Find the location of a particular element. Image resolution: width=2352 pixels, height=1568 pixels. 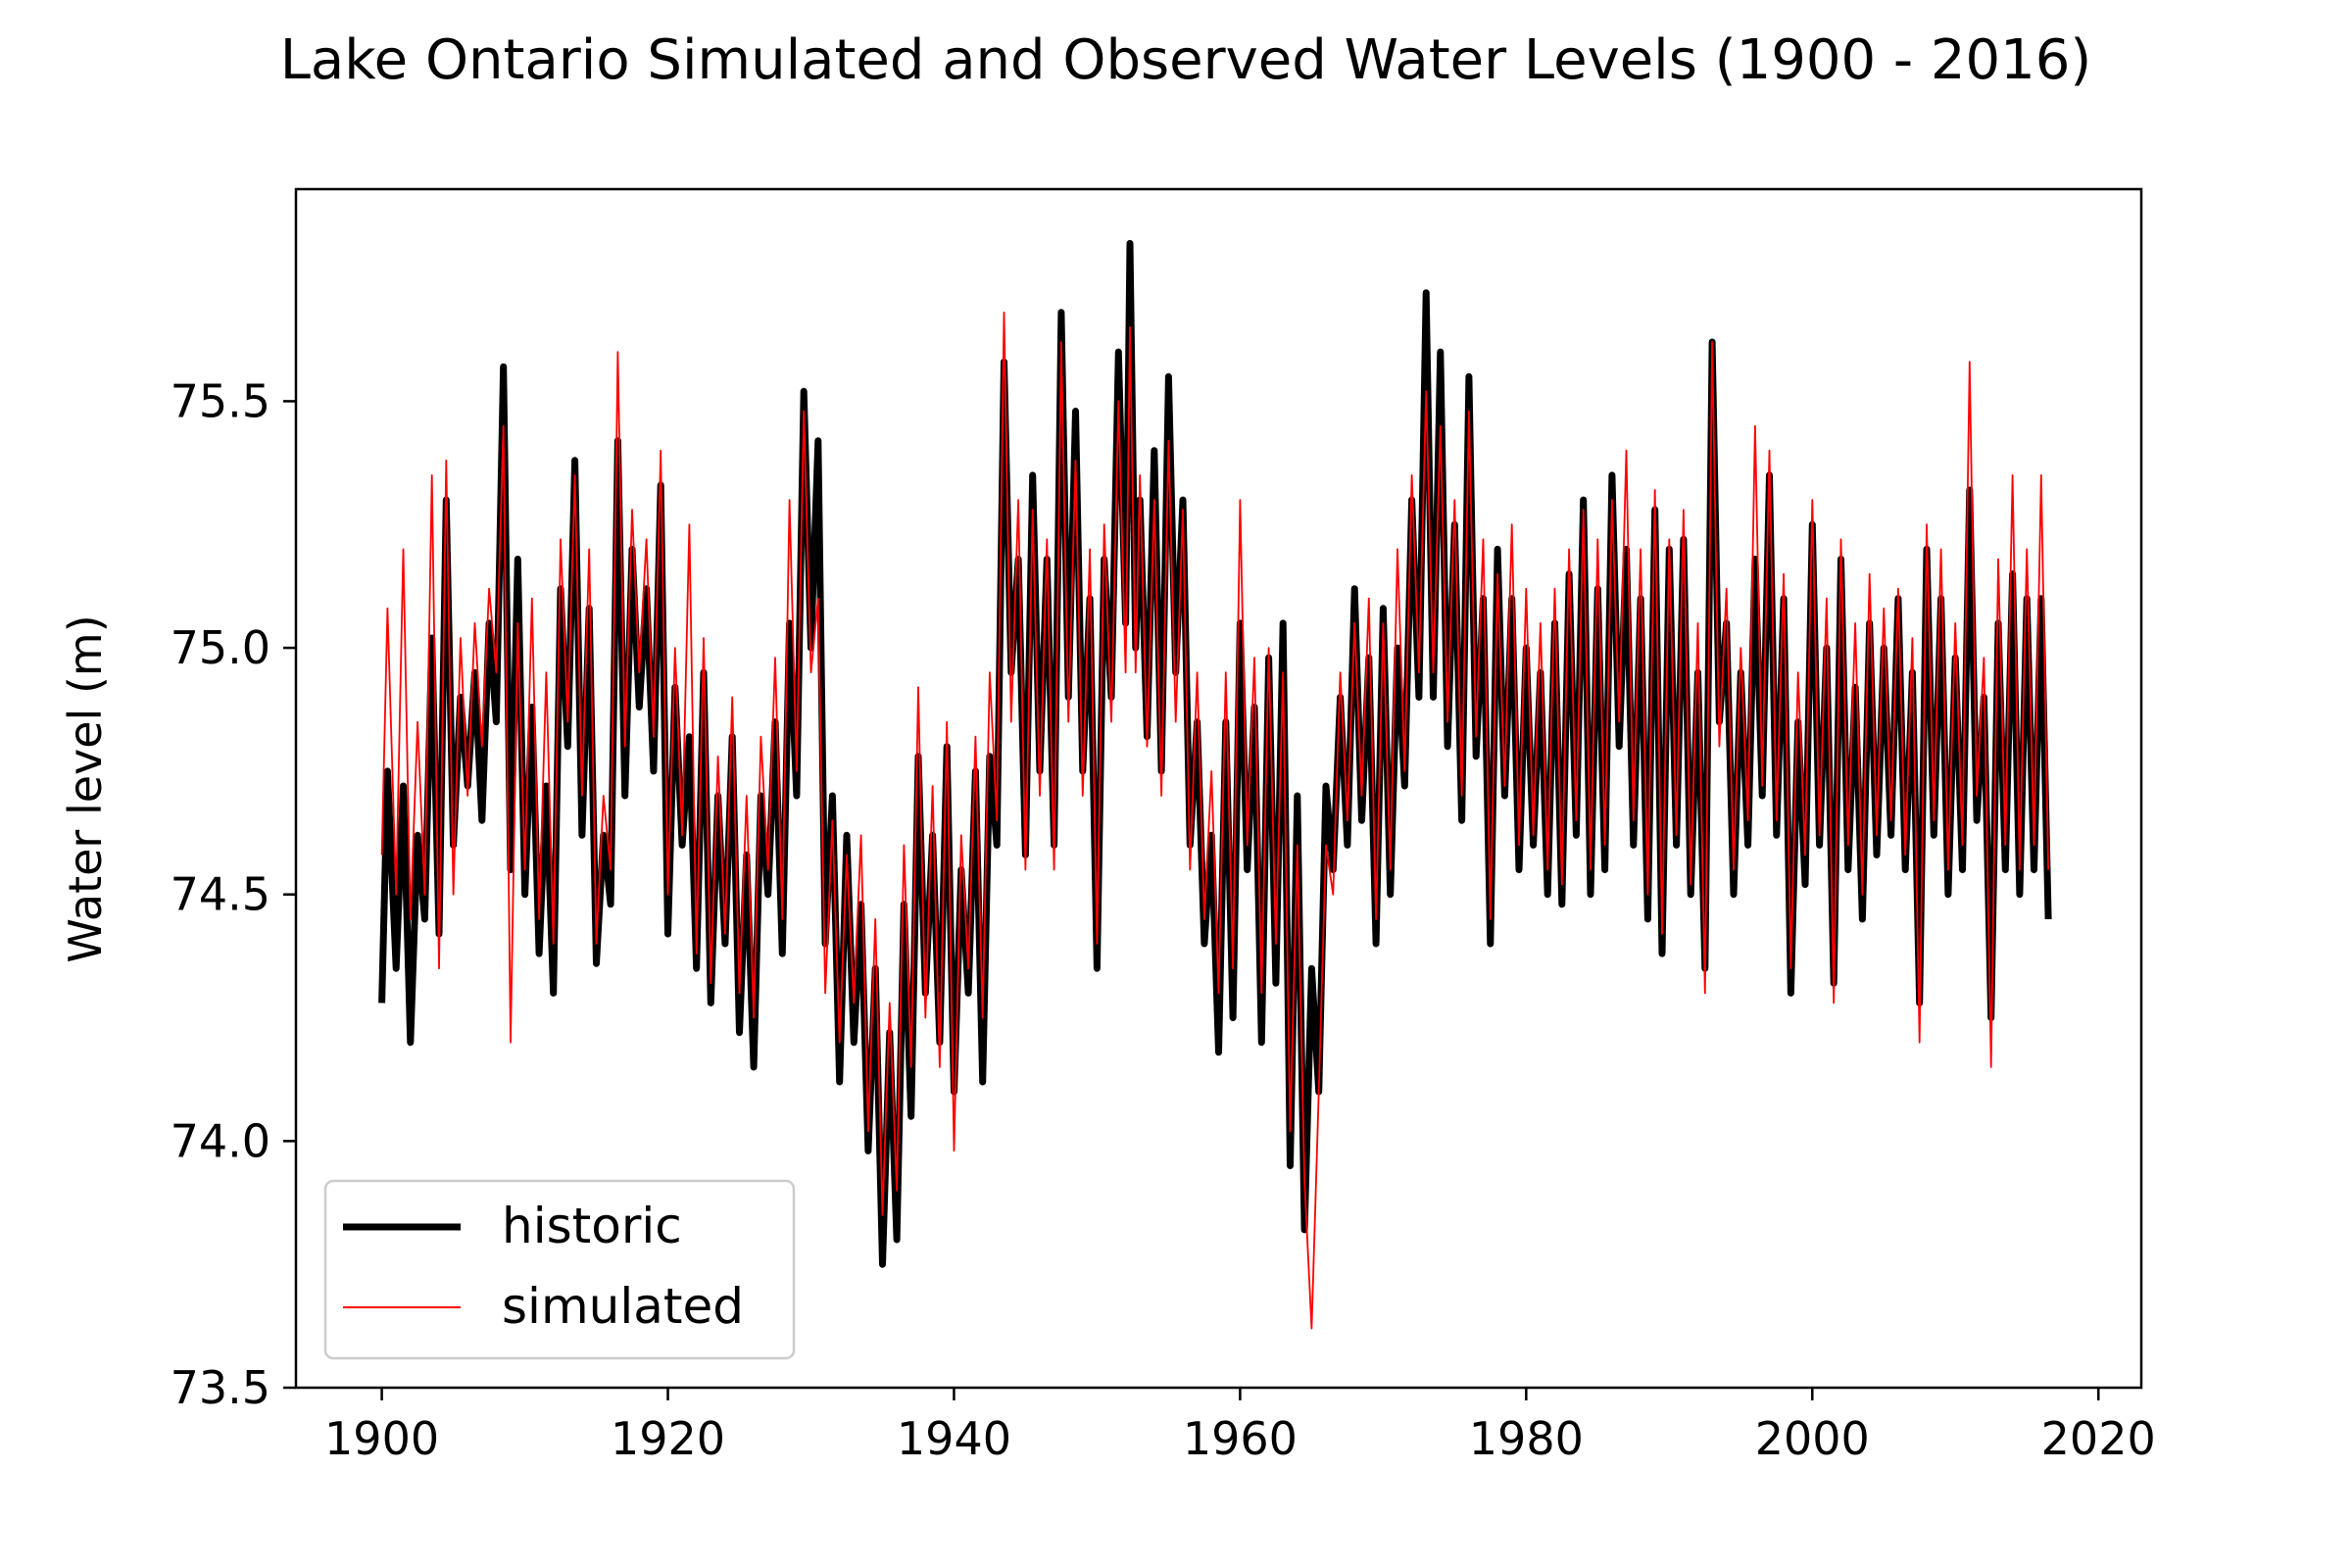

y-tick-label: 73.5 is located at coordinates (220, 1387).